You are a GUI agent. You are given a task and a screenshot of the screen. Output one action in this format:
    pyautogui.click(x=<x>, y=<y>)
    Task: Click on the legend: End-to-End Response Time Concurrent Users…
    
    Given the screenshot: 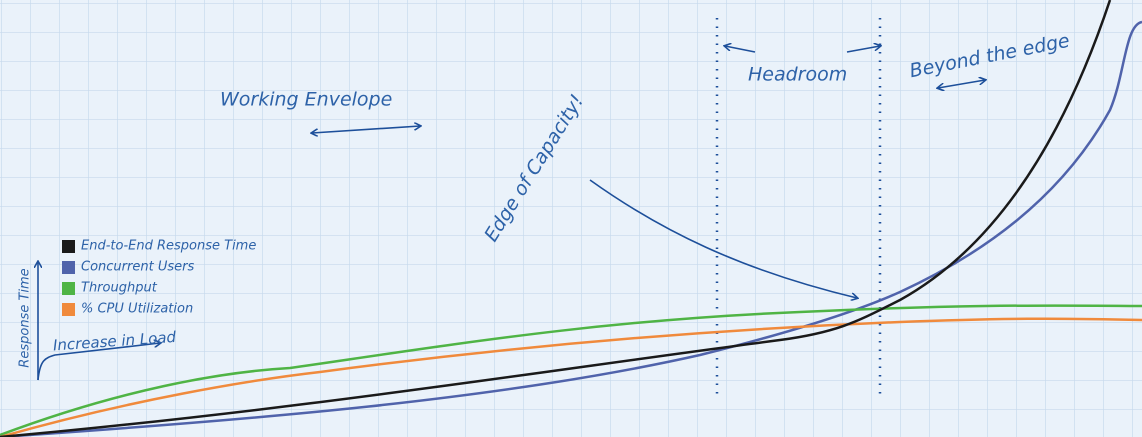 What is the action you would take?
    pyautogui.click(x=159, y=278)
    